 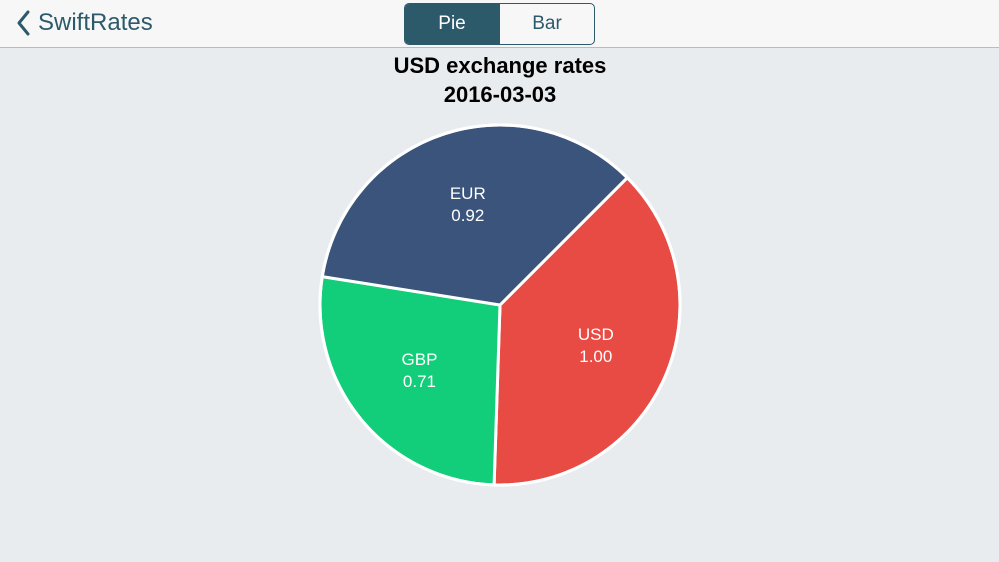 I want to click on slice-label: GBP, so click(x=420, y=359).